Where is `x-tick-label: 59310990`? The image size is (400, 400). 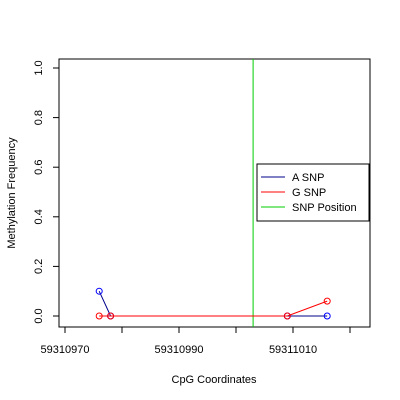 x-tick-label: 59310990 is located at coordinates (179, 350).